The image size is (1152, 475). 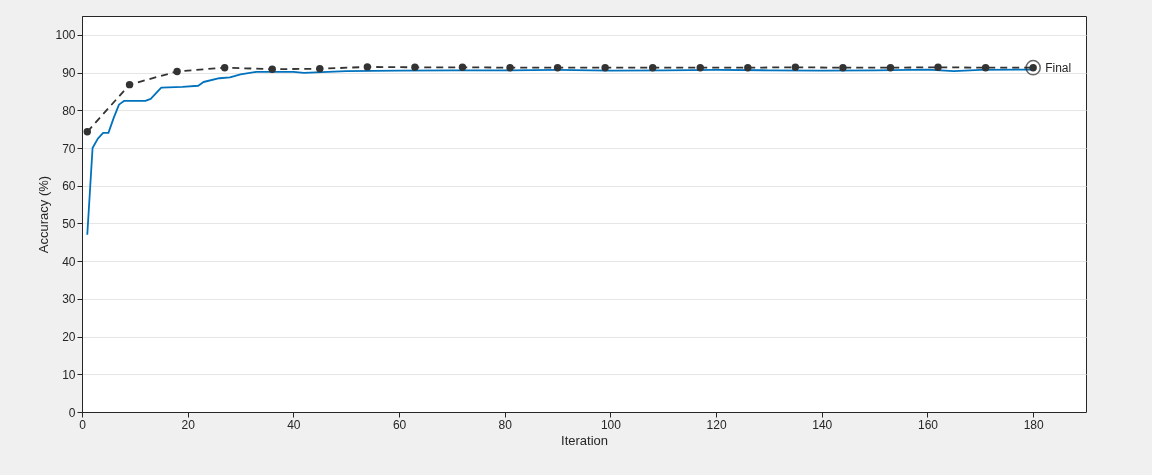 I want to click on x-axis-title: Iteration, so click(x=584, y=440).